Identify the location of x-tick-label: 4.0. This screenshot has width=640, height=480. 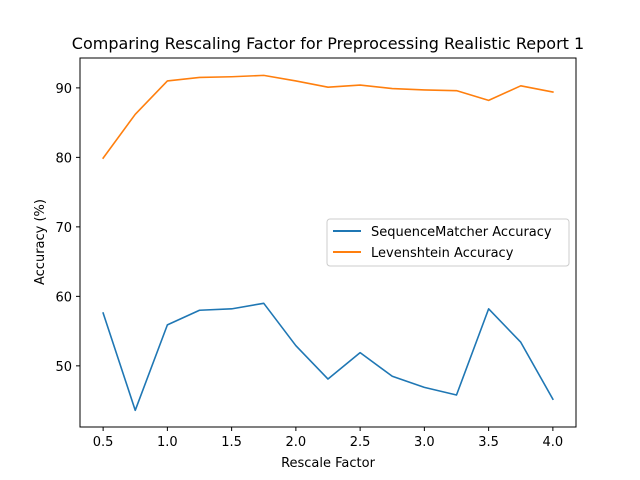
(553, 442).